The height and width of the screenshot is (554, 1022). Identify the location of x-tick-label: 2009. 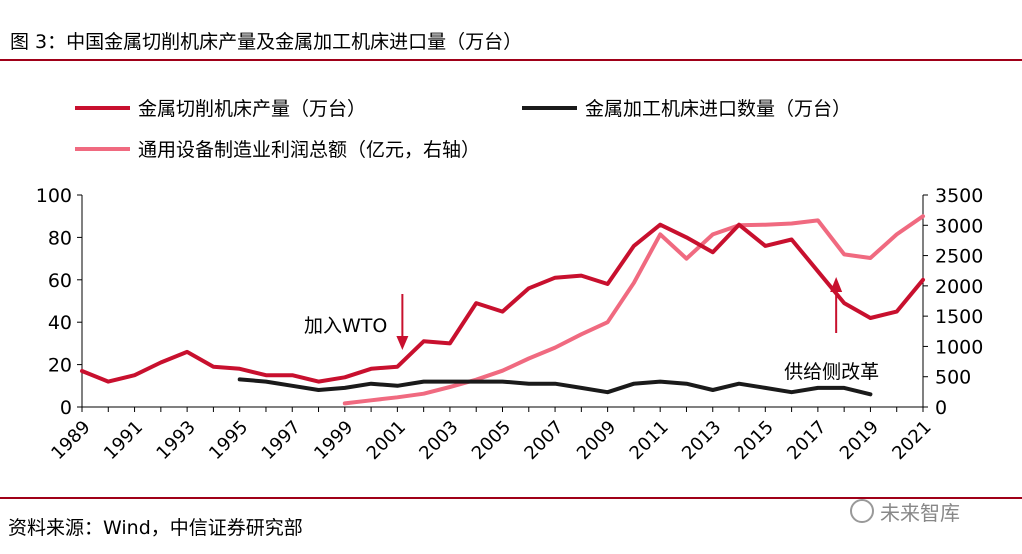
(596, 440).